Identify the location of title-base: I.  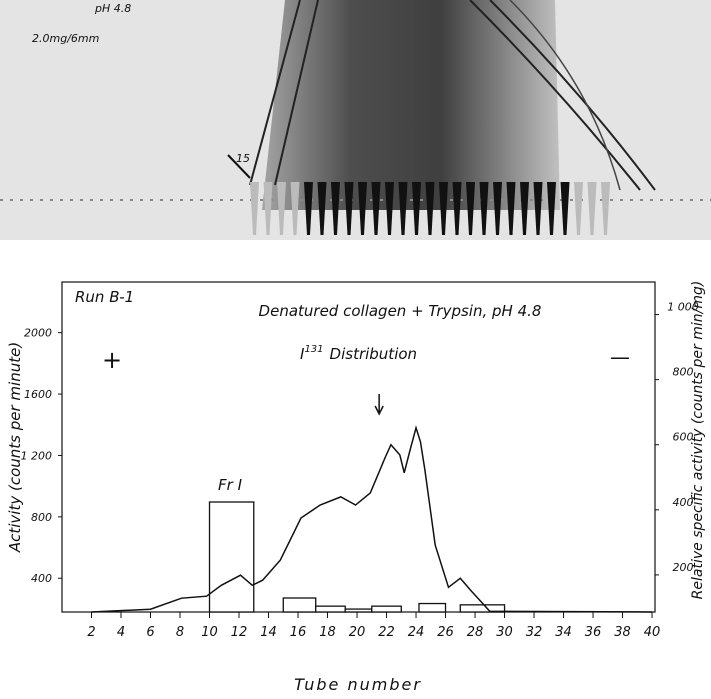
(302, 354).